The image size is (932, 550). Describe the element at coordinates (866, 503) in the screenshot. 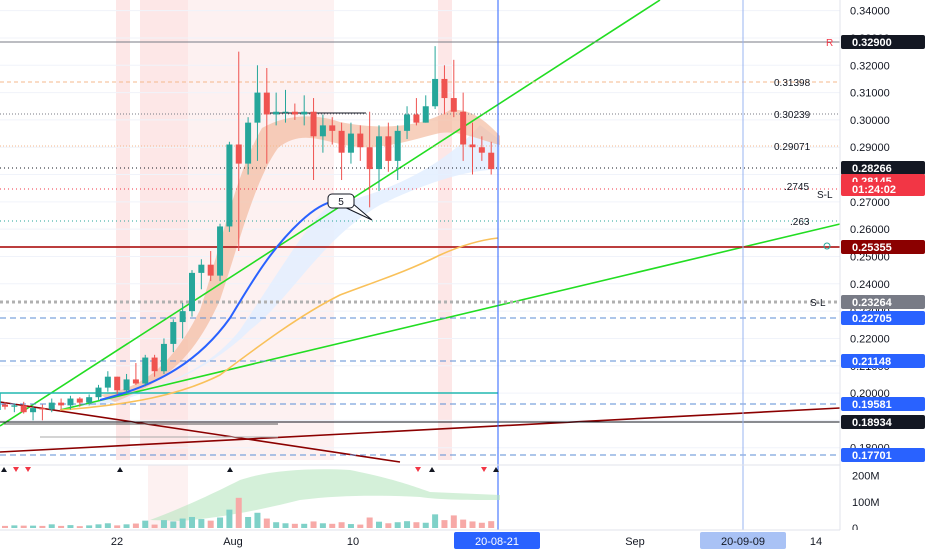

I see `volume-tick-label: 100M` at that location.